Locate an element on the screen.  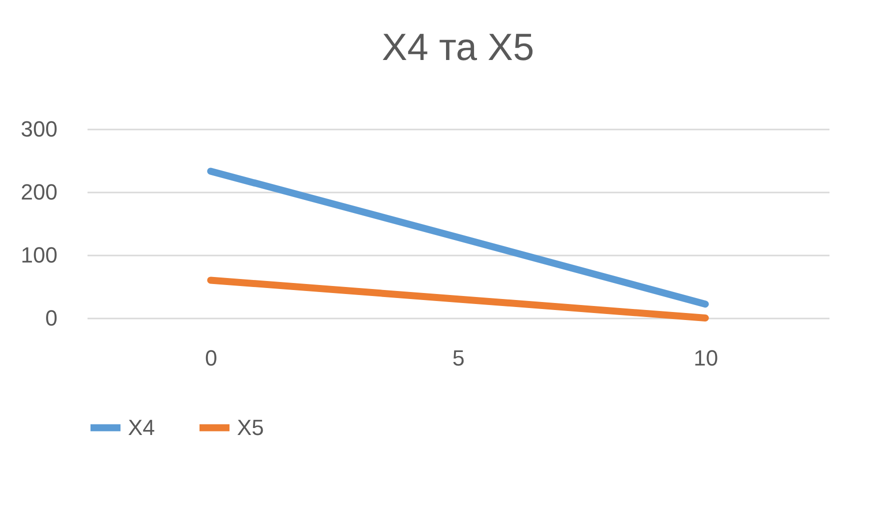
x-tick-label: 5 is located at coordinates (458, 358).